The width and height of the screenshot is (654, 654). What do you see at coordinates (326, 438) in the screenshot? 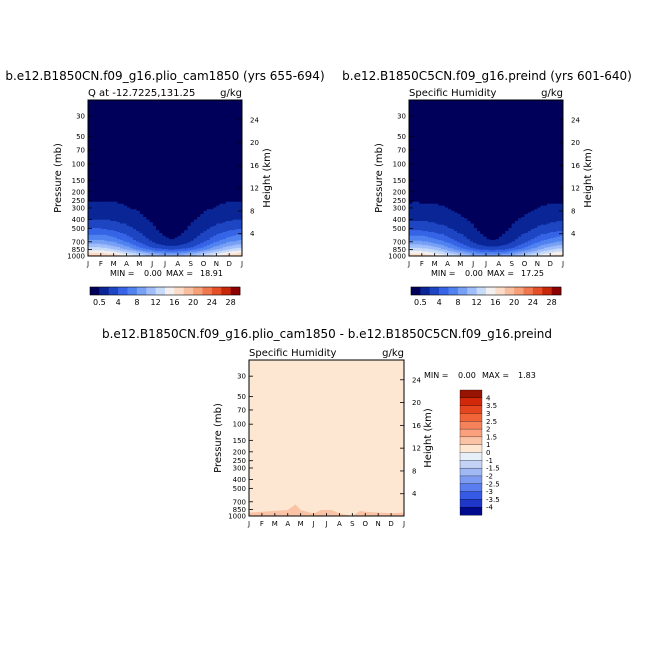
I see `field-background` at bounding box center [326, 438].